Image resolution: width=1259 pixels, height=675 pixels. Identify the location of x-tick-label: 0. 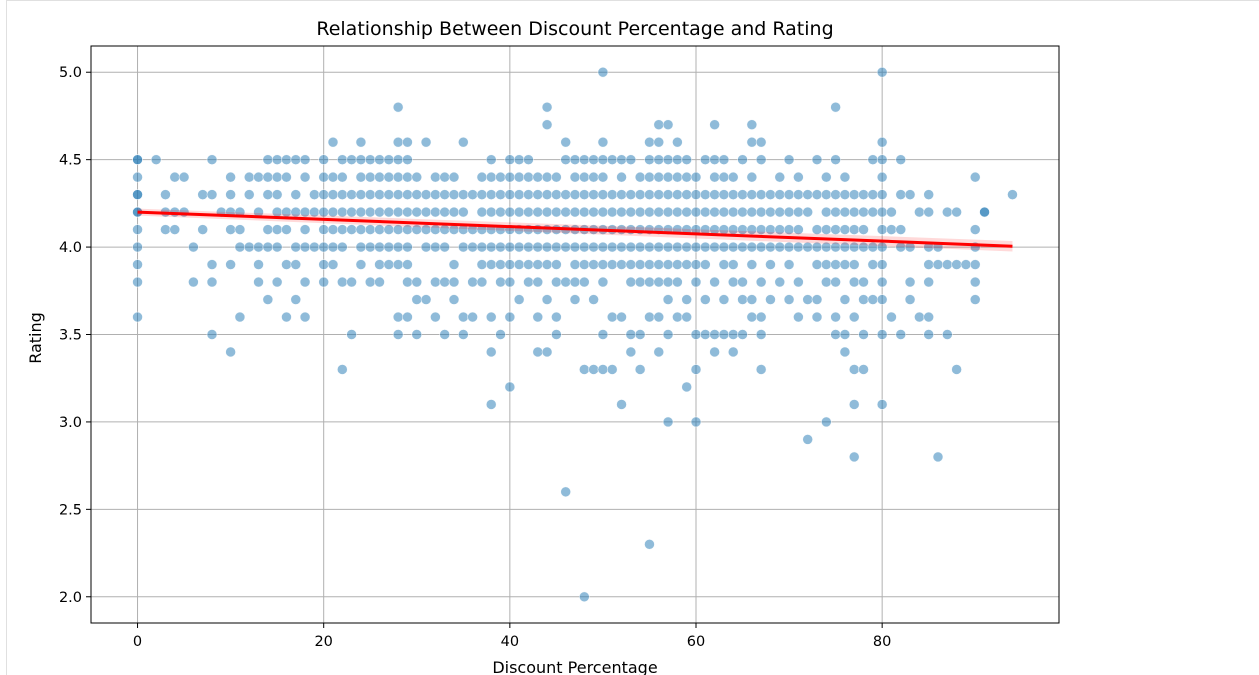
(137, 642).